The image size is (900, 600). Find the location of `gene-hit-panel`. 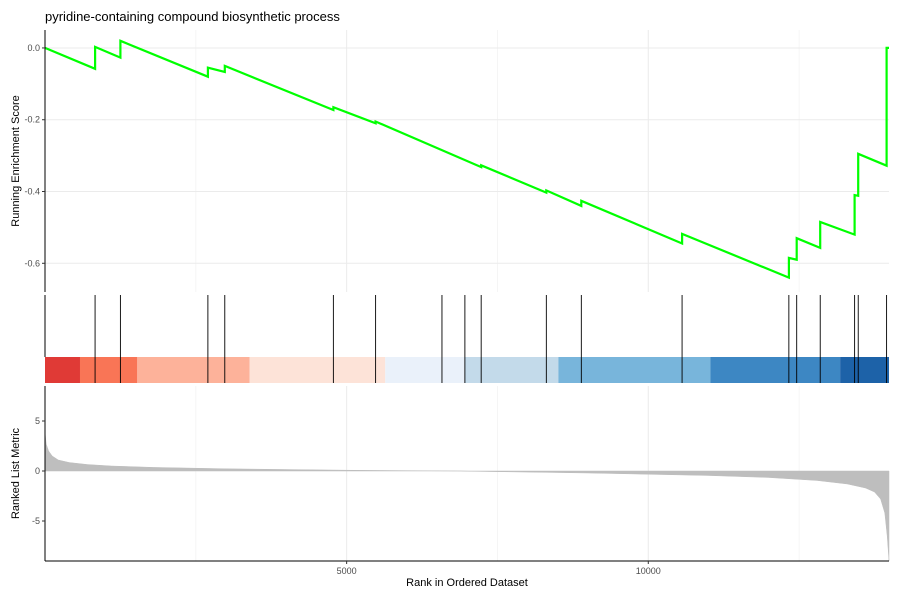

gene-hit-panel is located at coordinates (467, 339).